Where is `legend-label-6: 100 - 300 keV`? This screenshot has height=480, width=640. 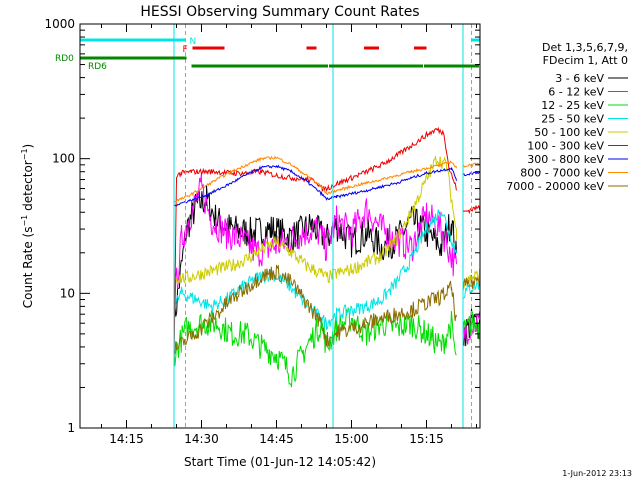
legend-label-6: 100 - 300 keV is located at coordinates (565, 146).